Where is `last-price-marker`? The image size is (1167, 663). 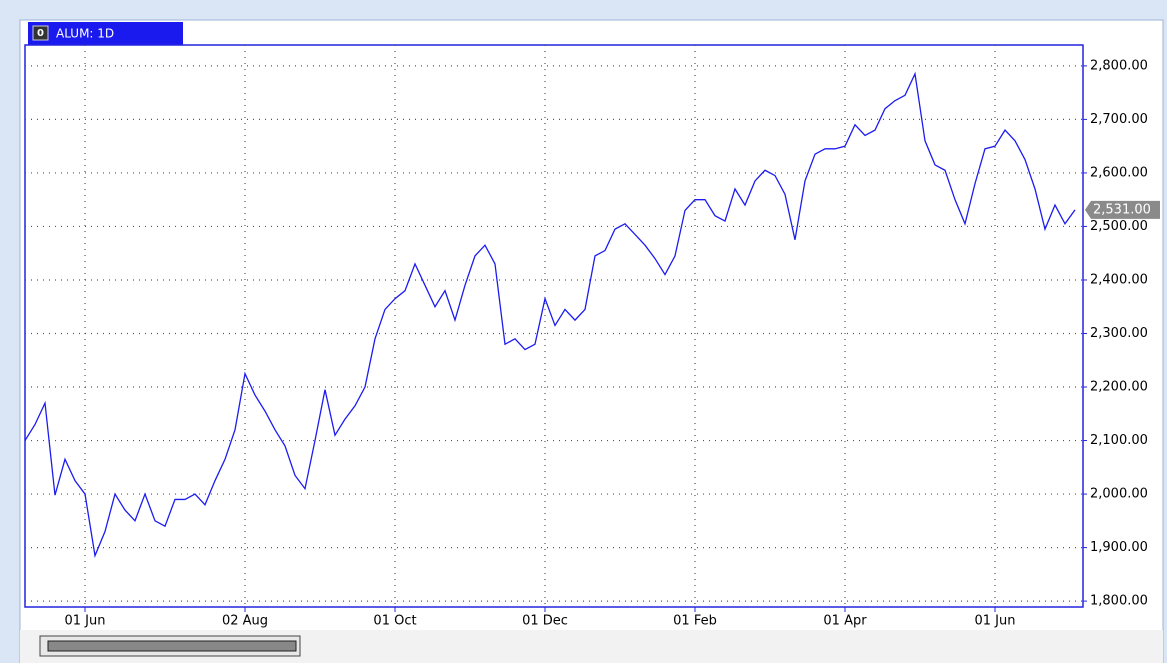 last-price-marker is located at coordinates (1122, 209).